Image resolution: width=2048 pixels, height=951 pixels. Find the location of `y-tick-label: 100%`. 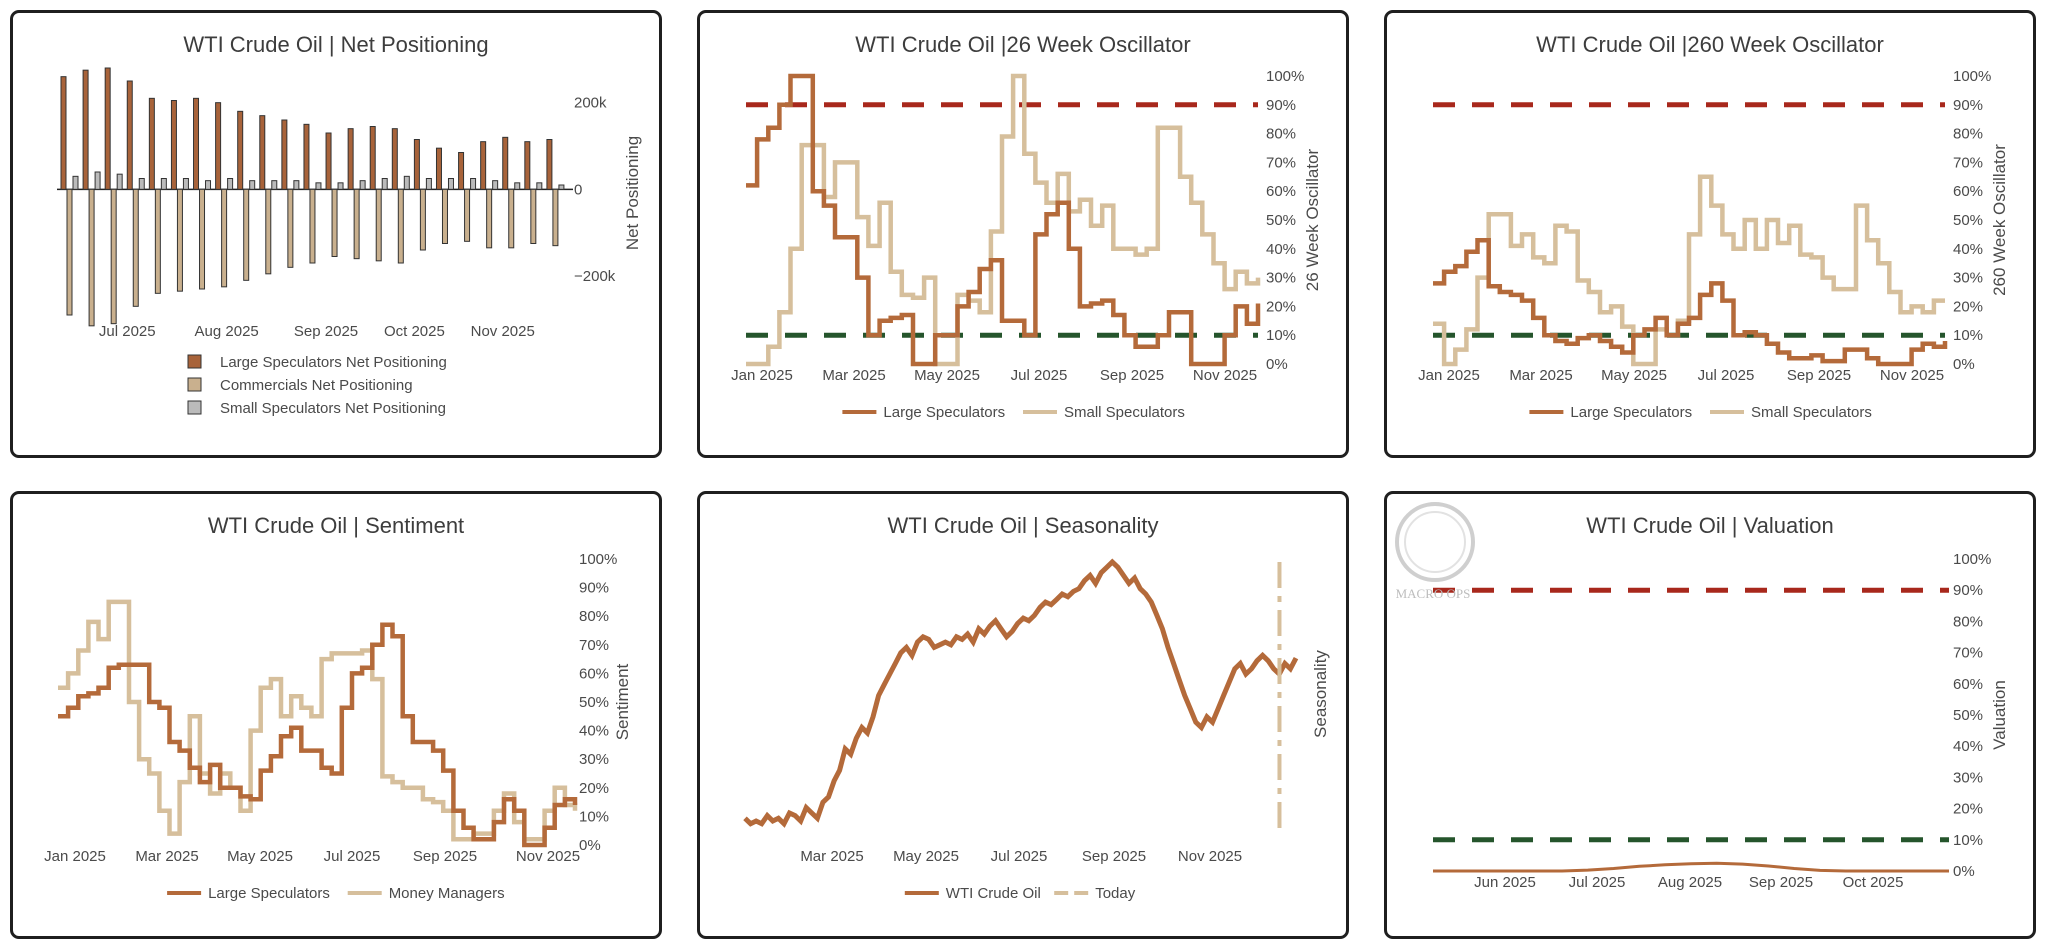

y-tick-label: 100% is located at coordinates (1972, 559).